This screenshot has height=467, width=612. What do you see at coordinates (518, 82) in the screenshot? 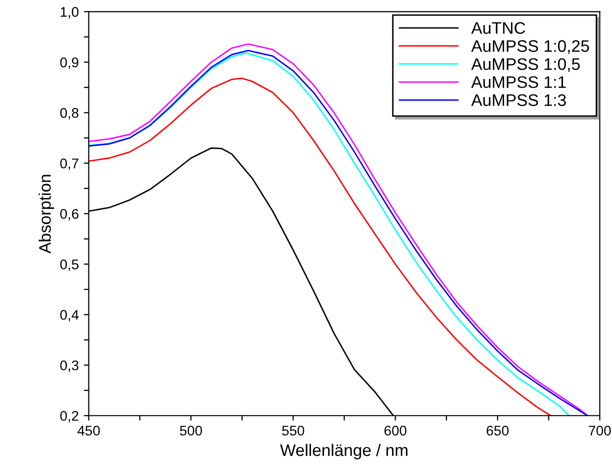
I see `legend-label: AuMPSS 1:1` at bounding box center [518, 82].